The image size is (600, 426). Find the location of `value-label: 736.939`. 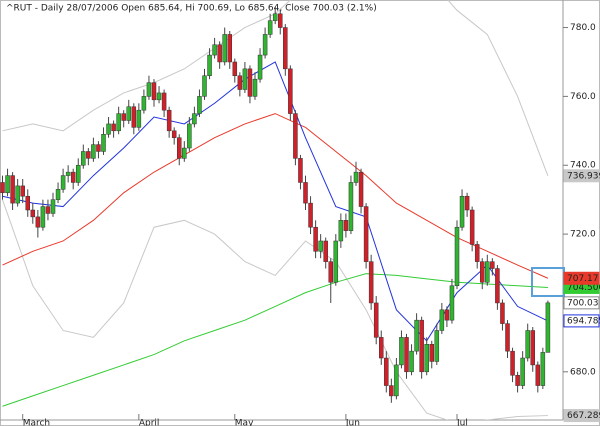

value-label: 736.939 is located at coordinates (583, 176).